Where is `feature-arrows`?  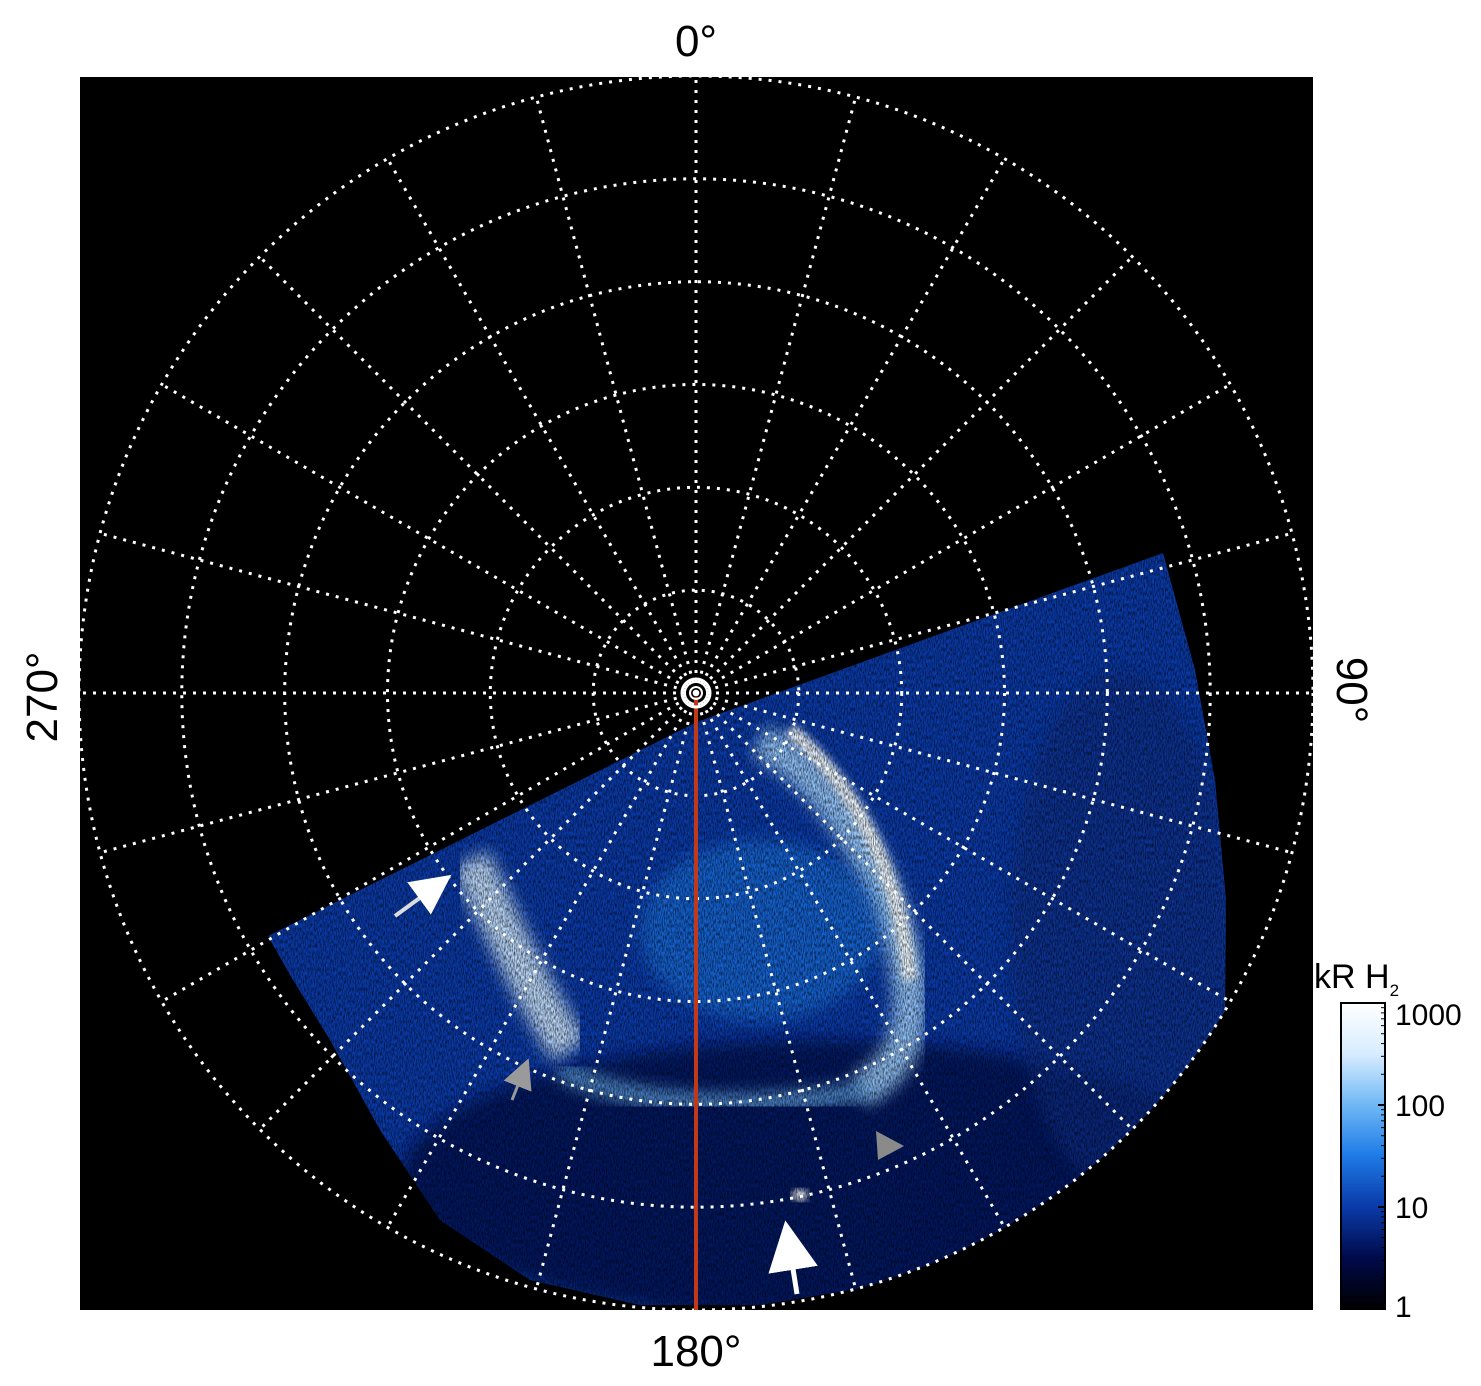
feature-arrows is located at coordinates (648, 1084).